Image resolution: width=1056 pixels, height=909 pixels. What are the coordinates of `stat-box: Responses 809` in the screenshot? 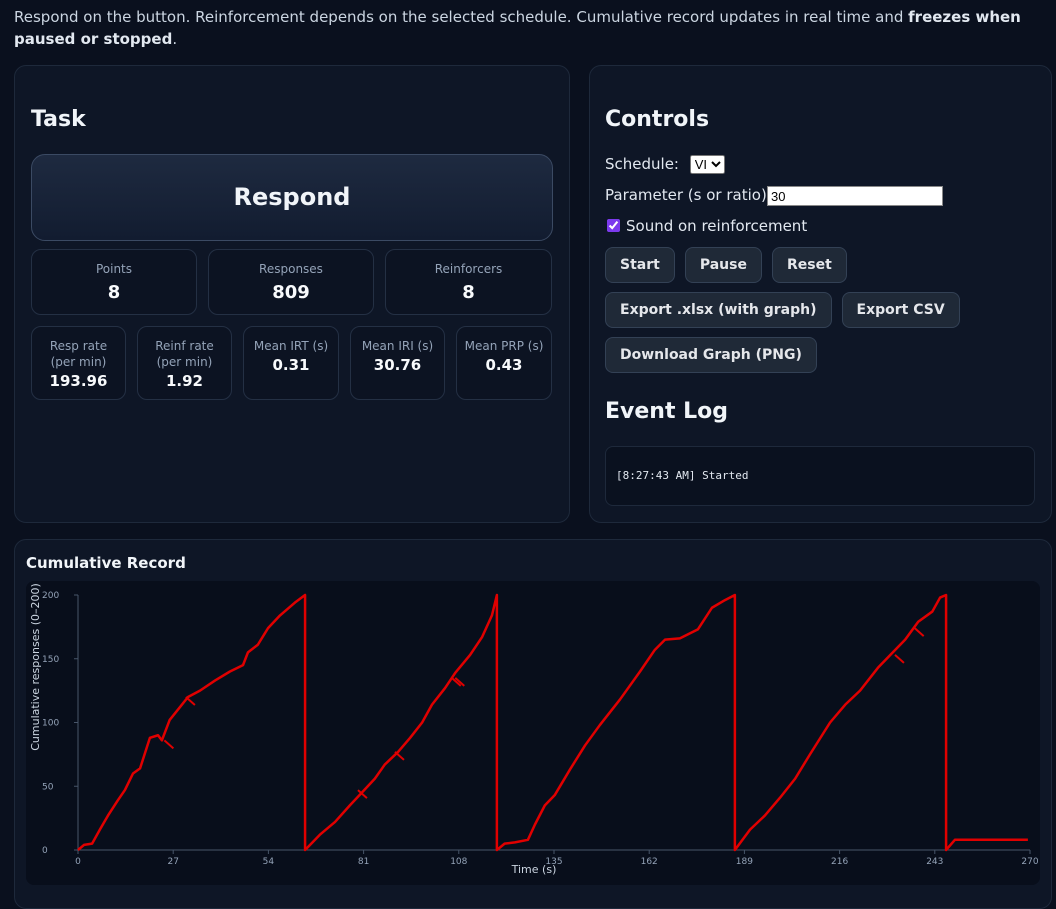 It's located at (291, 282).